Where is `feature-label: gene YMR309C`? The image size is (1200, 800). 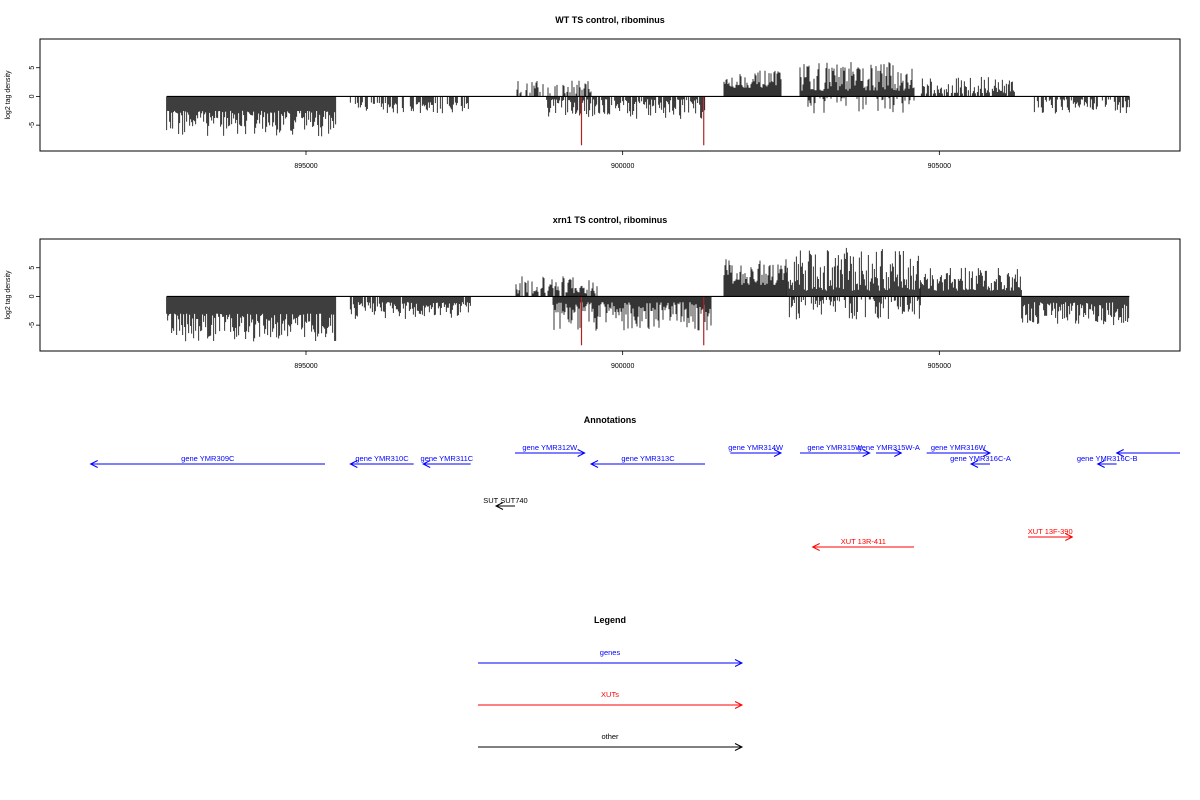
feature-label: gene YMR309C is located at coordinates (208, 458).